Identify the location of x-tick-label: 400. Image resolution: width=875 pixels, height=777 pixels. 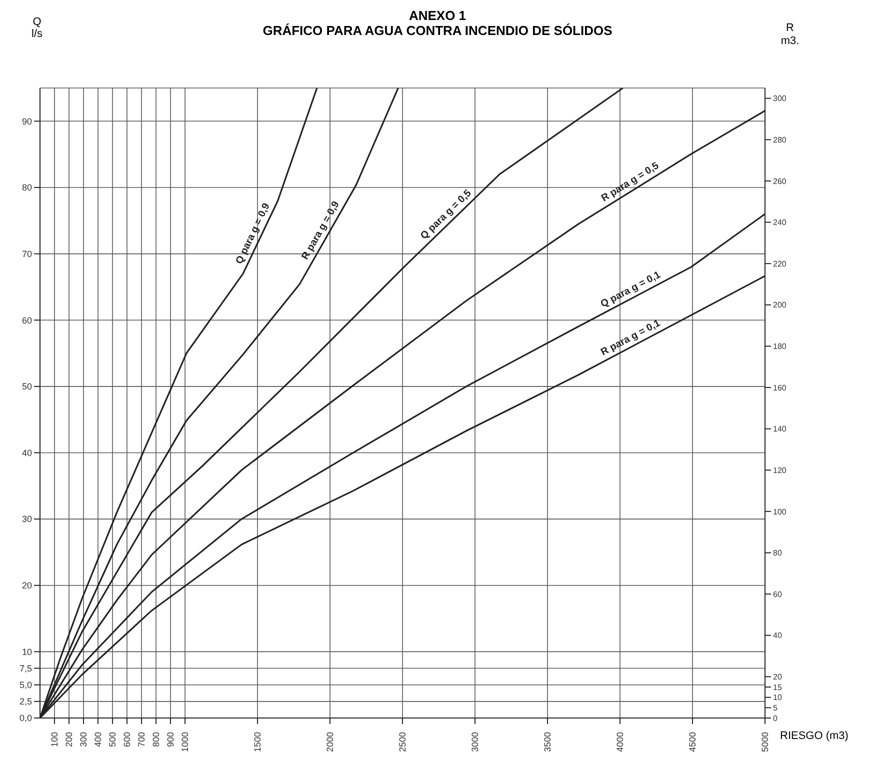
(98, 740).